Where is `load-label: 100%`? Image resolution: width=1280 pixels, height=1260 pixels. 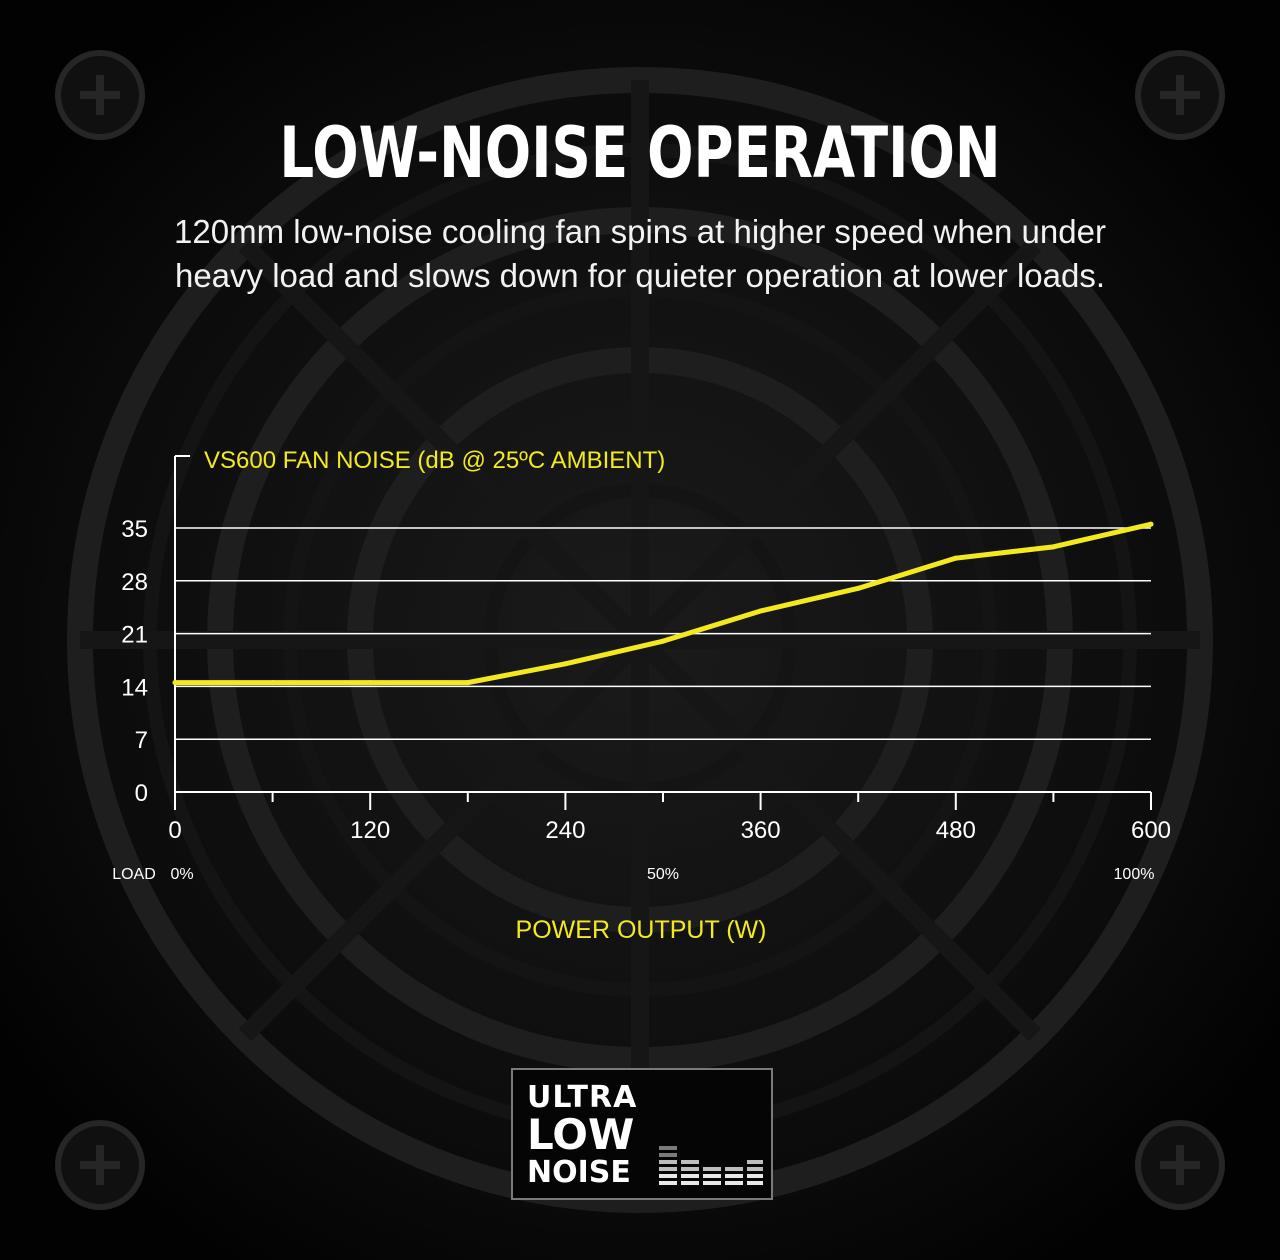
load-label: 100% is located at coordinates (1134, 874).